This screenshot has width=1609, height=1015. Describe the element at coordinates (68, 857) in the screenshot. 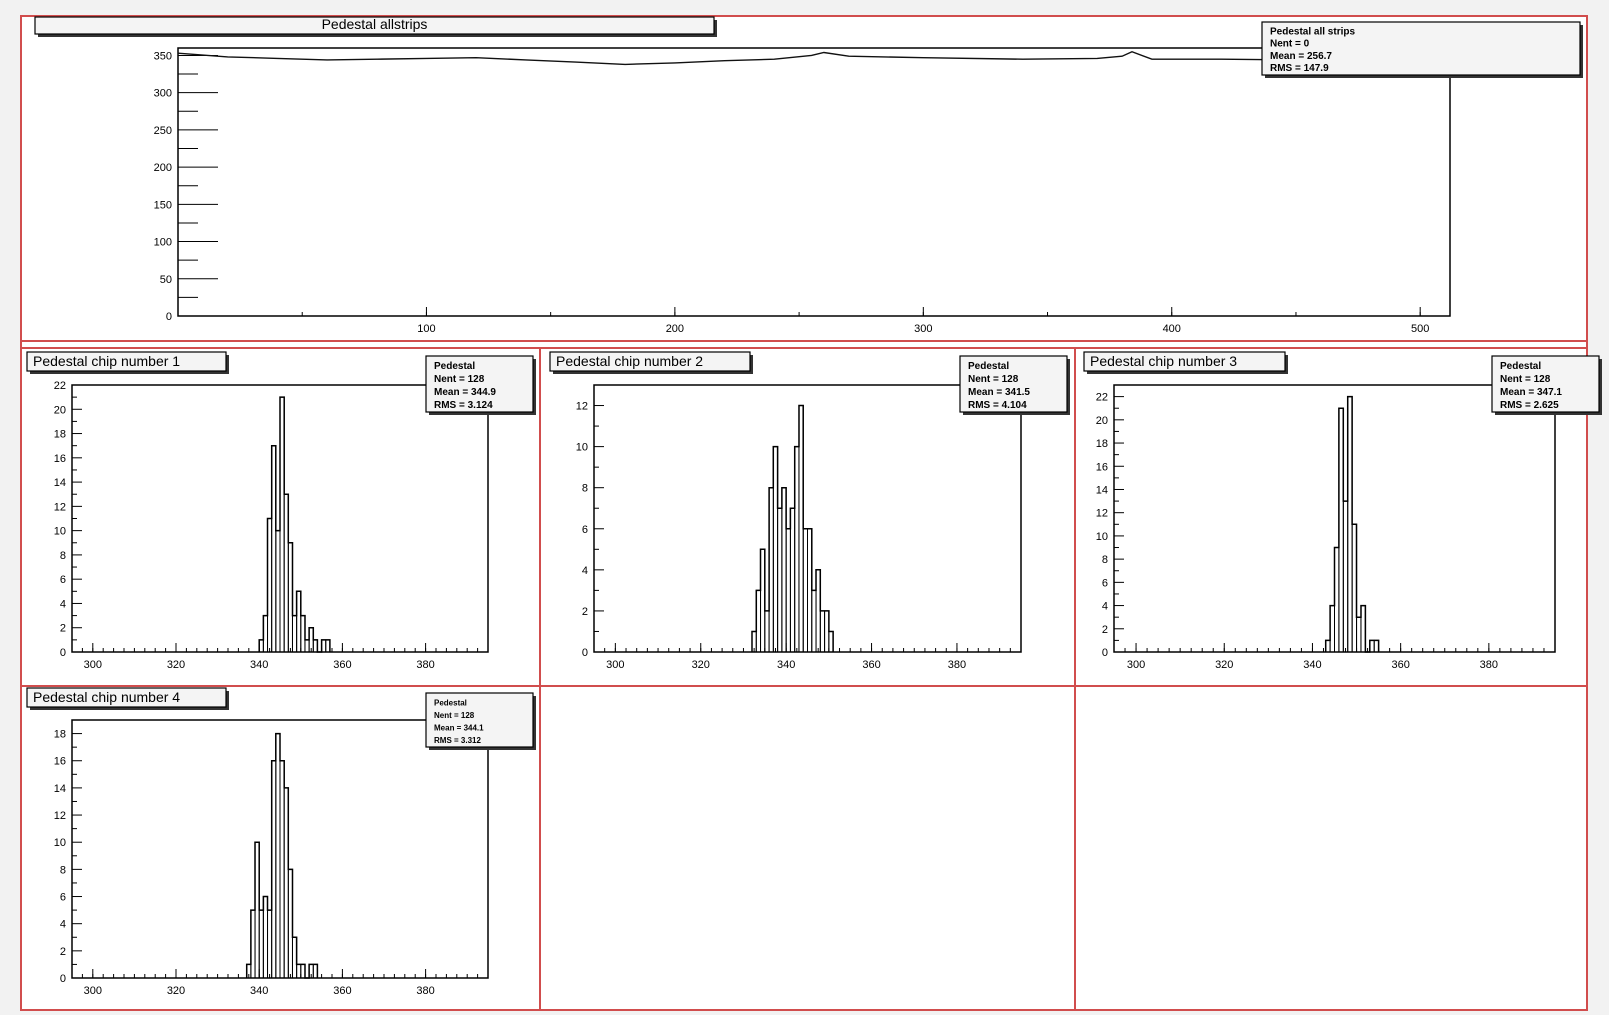

I see `y-axis: 0 2 4 6 8 10 12 14 16 18` at that location.